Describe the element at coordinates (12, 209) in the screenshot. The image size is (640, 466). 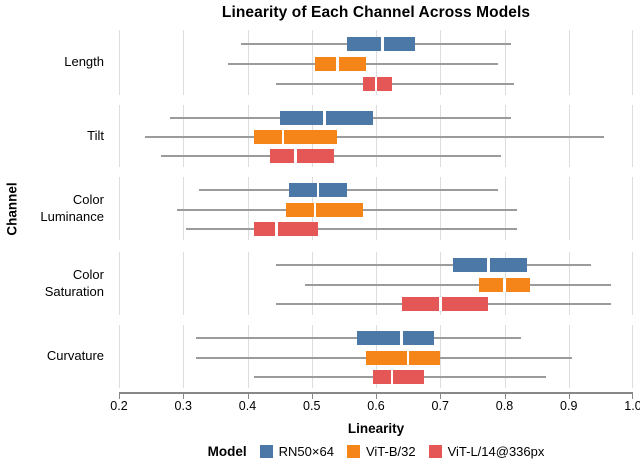
I see `y-axis-title: Channel` at that location.